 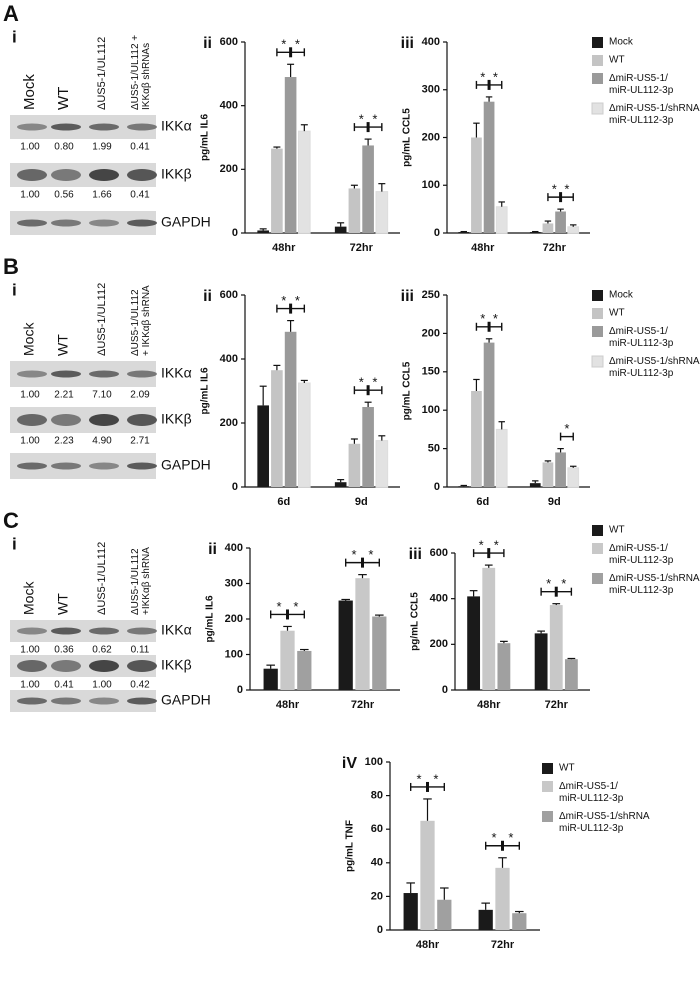 I want to click on quant-value: 2.09, so click(x=140, y=395).